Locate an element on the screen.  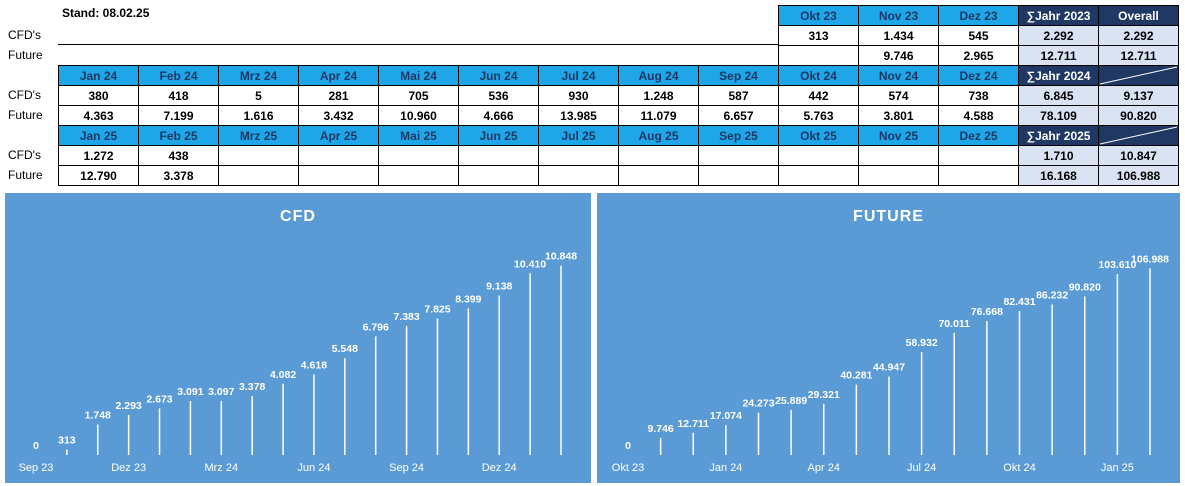
data-cell: 7.199 is located at coordinates (178, 115).